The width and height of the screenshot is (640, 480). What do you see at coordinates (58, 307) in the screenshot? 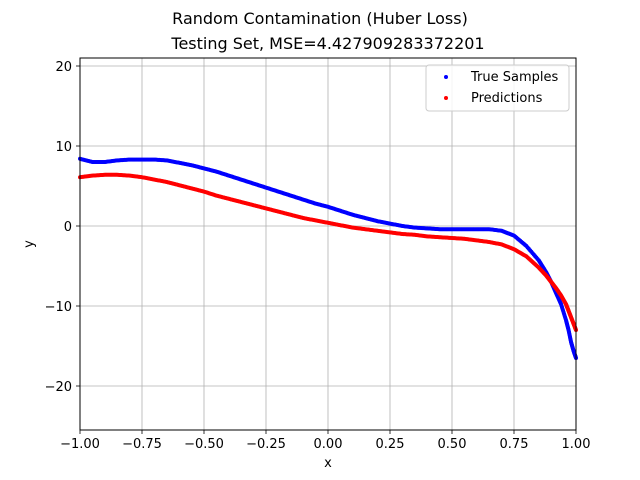
I see `y-tick-label: −10` at bounding box center [58, 307].